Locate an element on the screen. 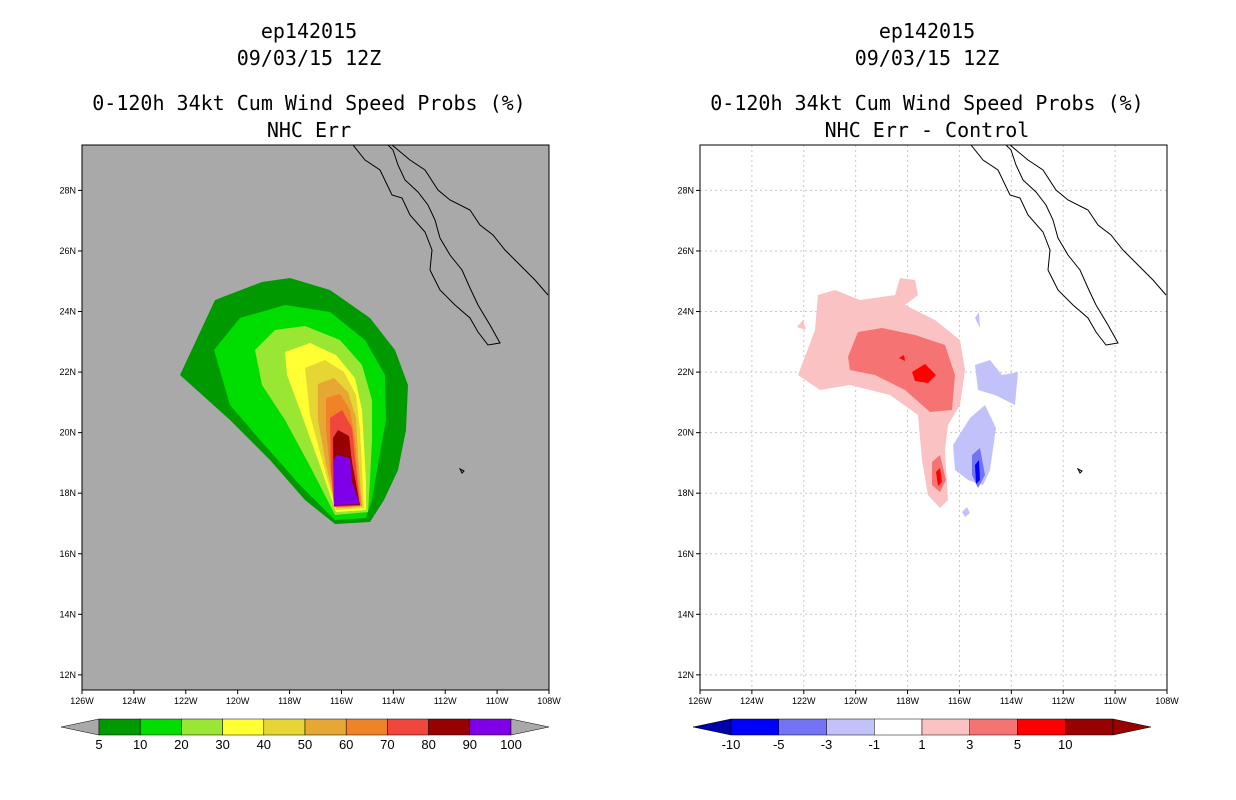 Image resolution: width=1236 pixels, height=800 pixels. left-coastline-mainland is located at coordinates (470, 220).